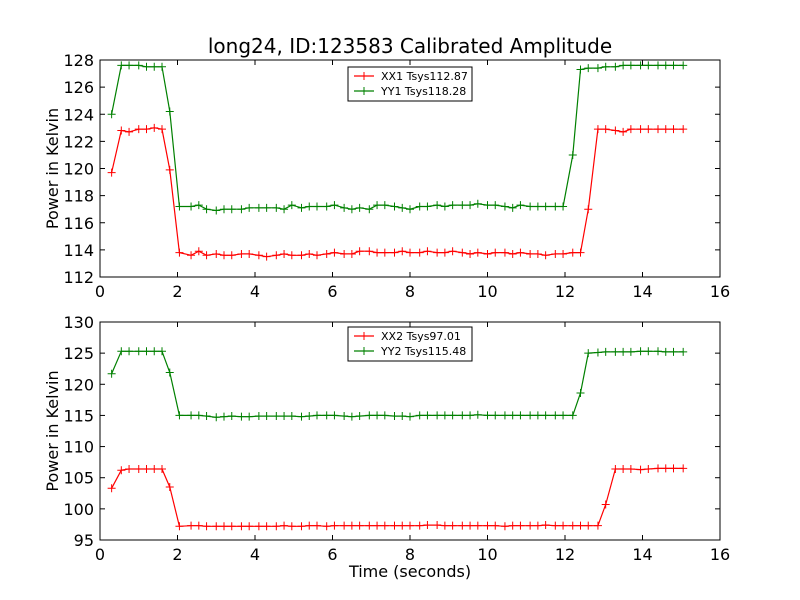 This screenshot has width=800, height=600. What do you see at coordinates (487, 291) in the screenshot?
I see `x-tick-label: 10` at bounding box center [487, 291].